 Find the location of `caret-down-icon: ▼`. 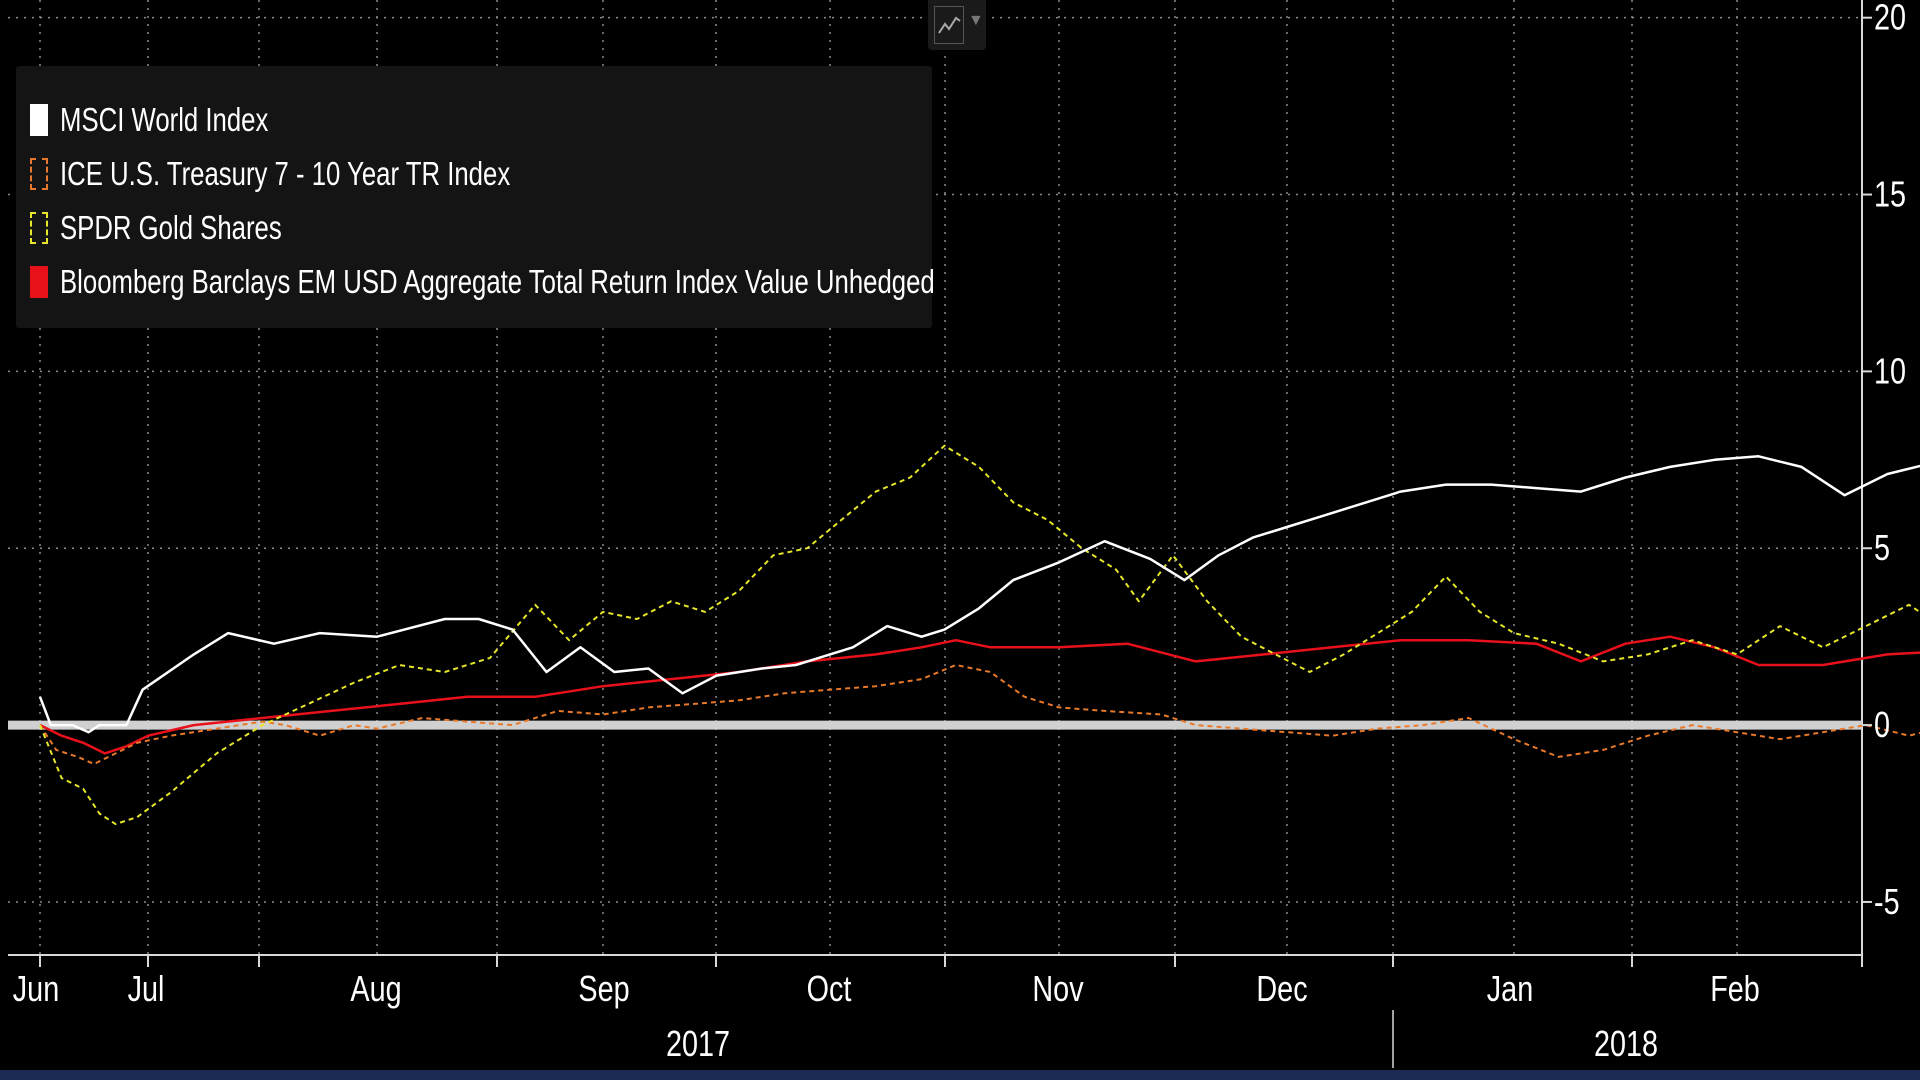

caret-down-icon: ▼ is located at coordinates (976, 20).